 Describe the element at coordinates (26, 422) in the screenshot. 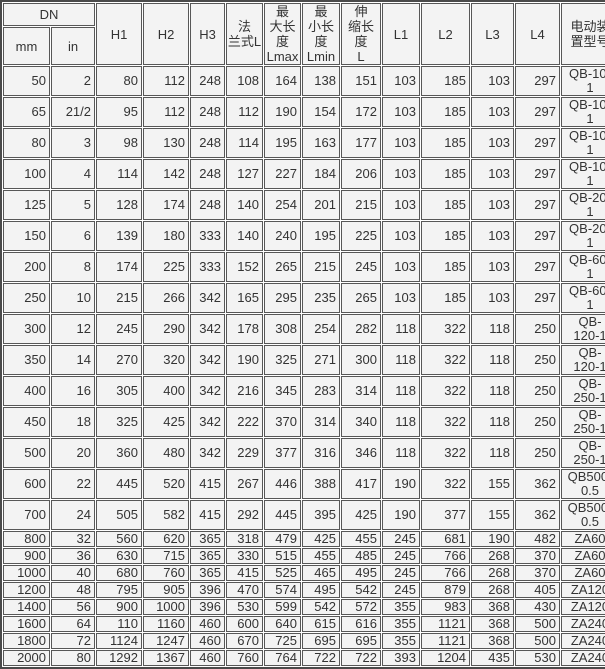

I see `cell-mm: 450` at that location.